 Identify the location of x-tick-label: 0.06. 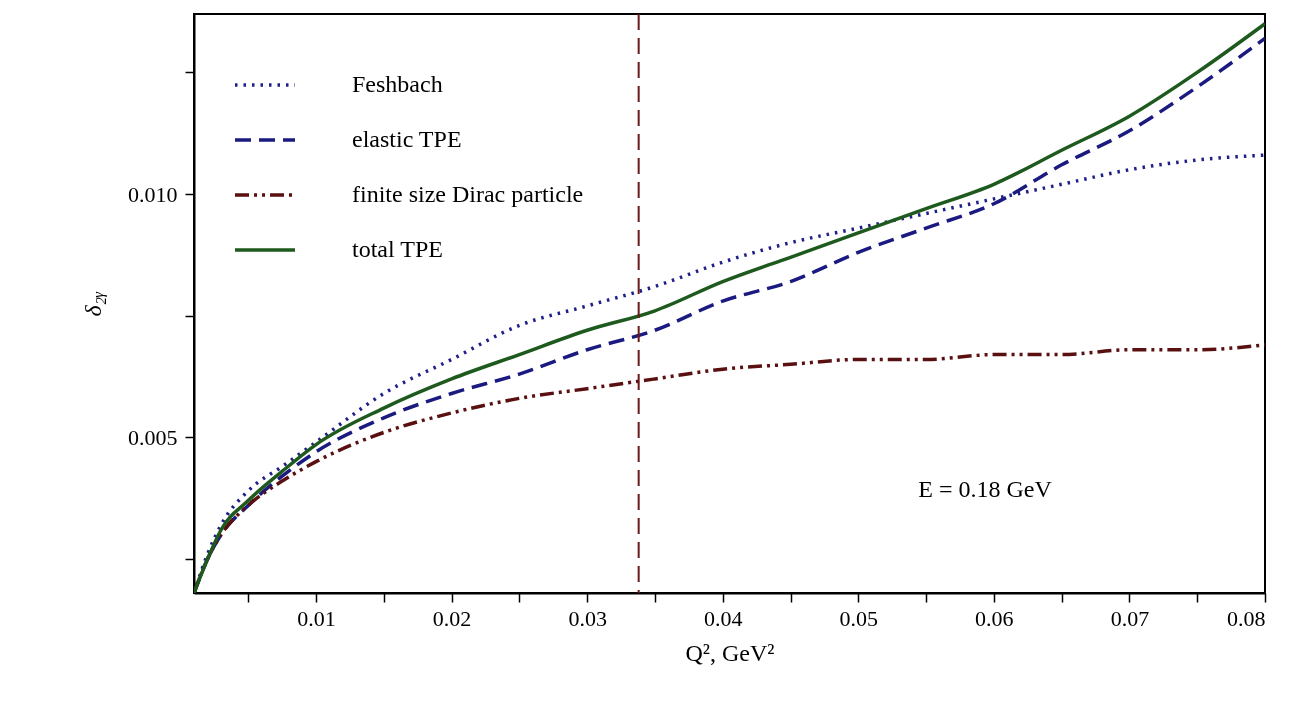
(994, 618).